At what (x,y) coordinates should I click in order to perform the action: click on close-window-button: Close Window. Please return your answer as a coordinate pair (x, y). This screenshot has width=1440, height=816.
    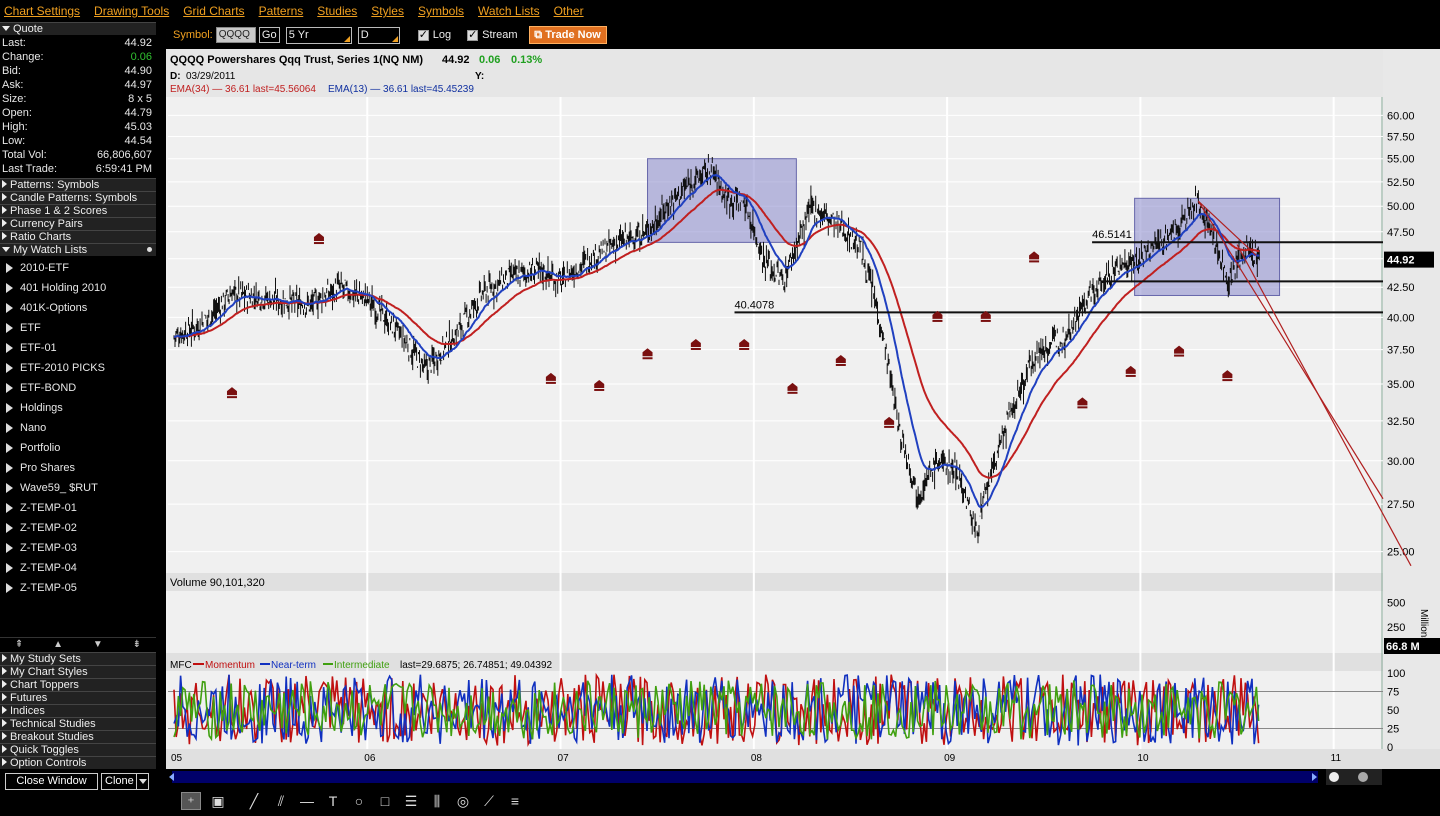
    Looking at the image, I should click on (51, 781).